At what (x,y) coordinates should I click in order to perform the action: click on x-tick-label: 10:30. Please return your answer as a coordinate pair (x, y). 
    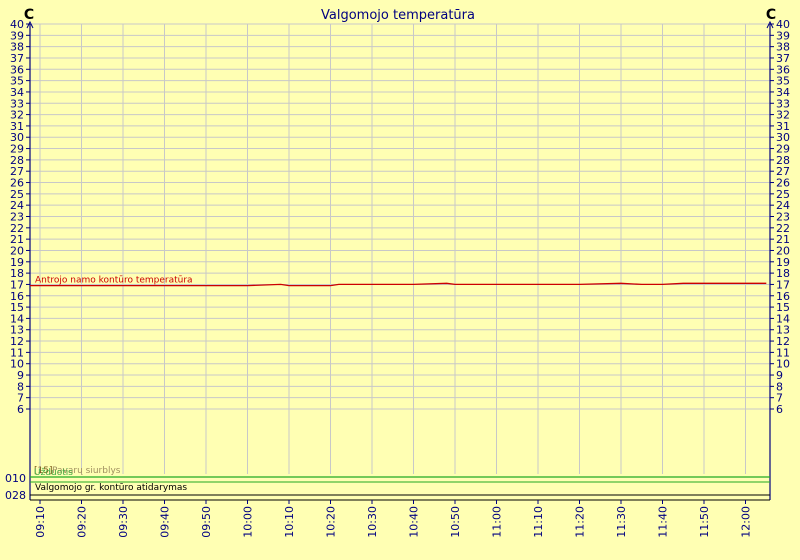
    Looking at the image, I should click on (372, 522).